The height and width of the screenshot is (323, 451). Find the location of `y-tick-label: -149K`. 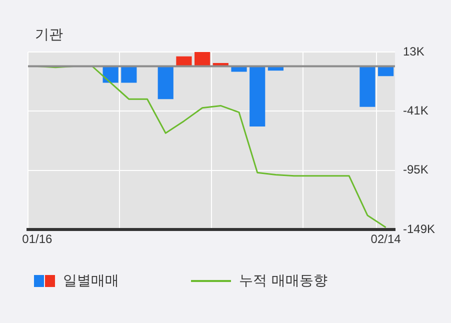

y-tick-label: -149K is located at coordinates (419, 229).